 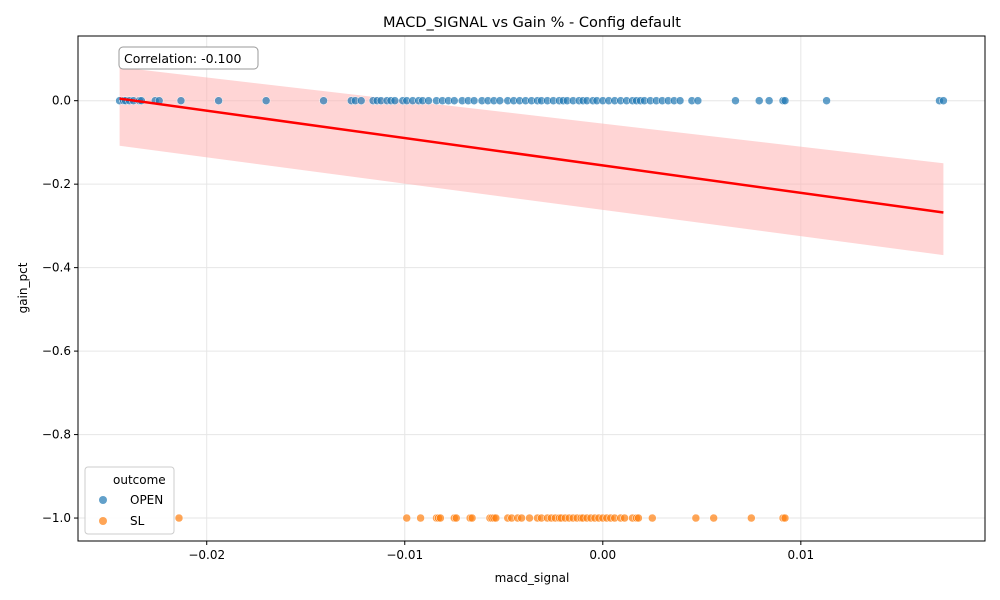 What do you see at coordinates (182, 58) in the screenshot?
I see `annotation-text: Correlation: -0.100` at bounding box center [182, 58].